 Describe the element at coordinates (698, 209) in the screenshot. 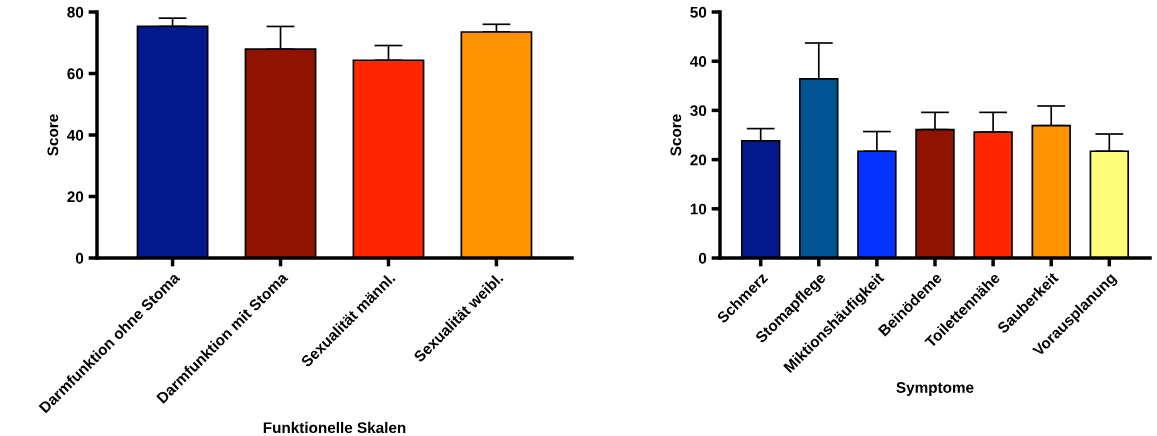

I see `y-tick-label: 10` at that location.